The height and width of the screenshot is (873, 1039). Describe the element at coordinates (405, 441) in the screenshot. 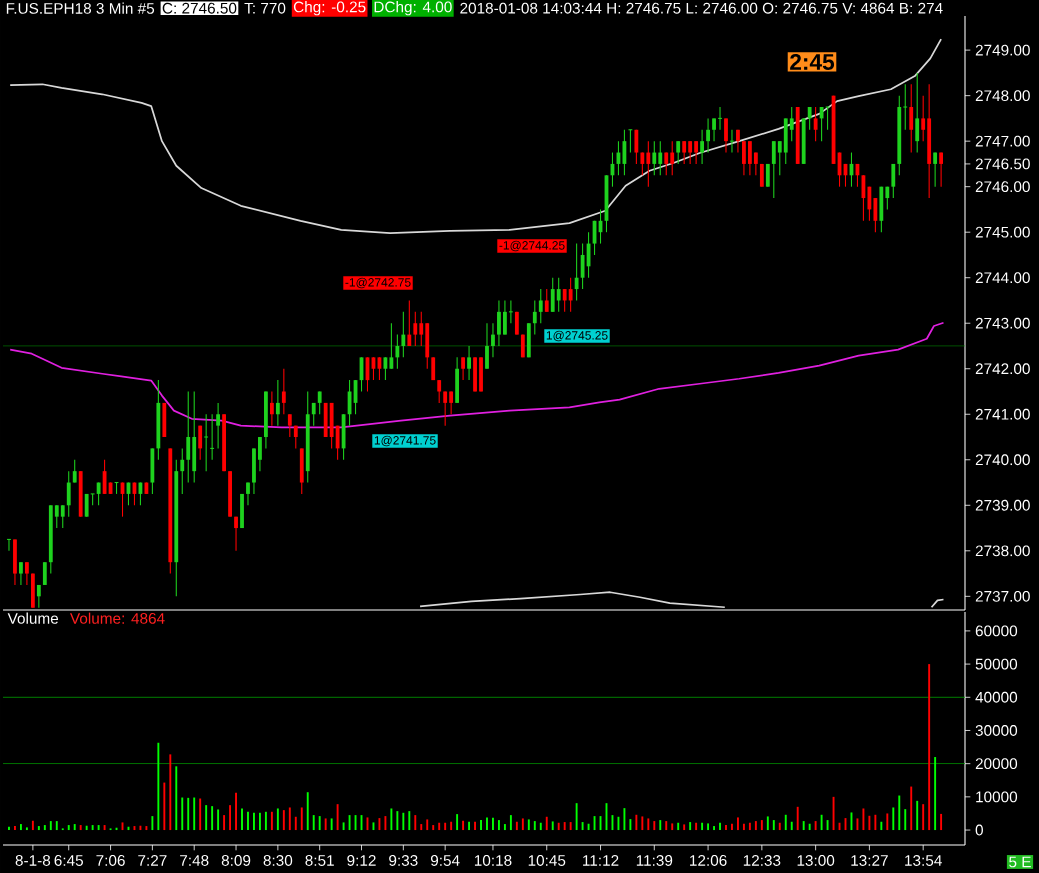

I see `annotation: 1@2741.75` at that location.